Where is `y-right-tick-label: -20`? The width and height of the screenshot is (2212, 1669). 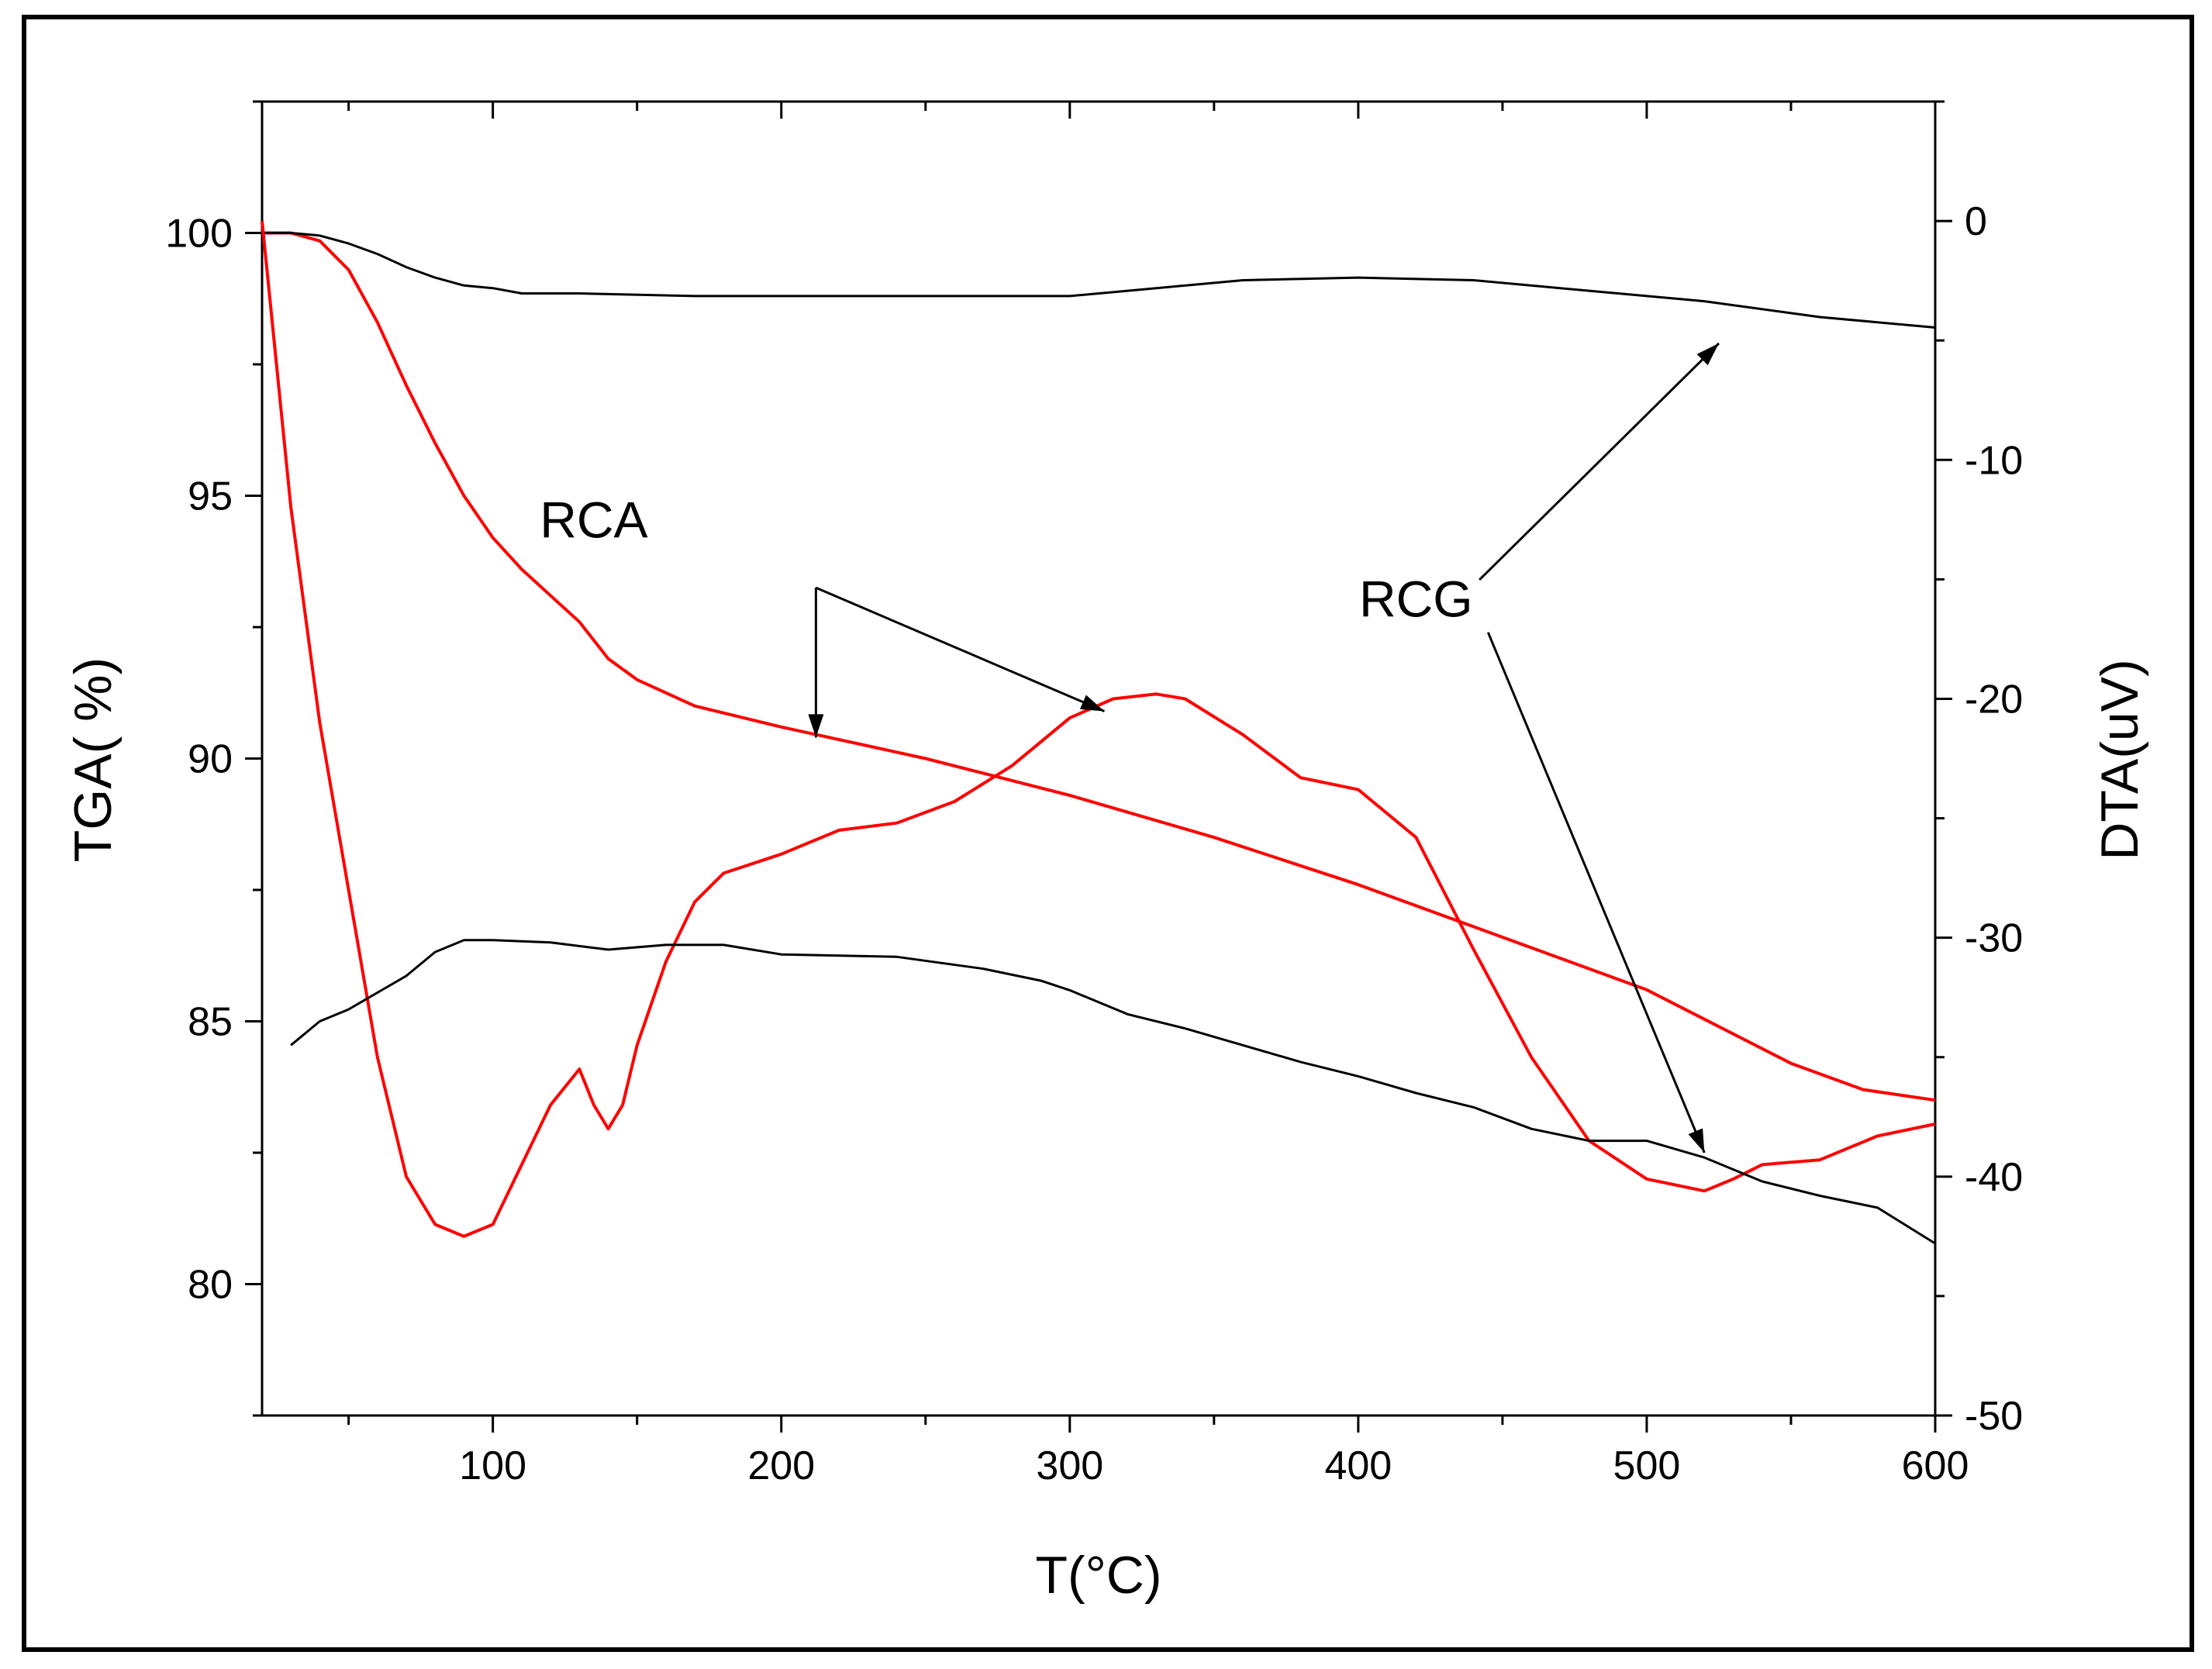
y-right-tick-label: -20 is located at coordinates (1994, 699).